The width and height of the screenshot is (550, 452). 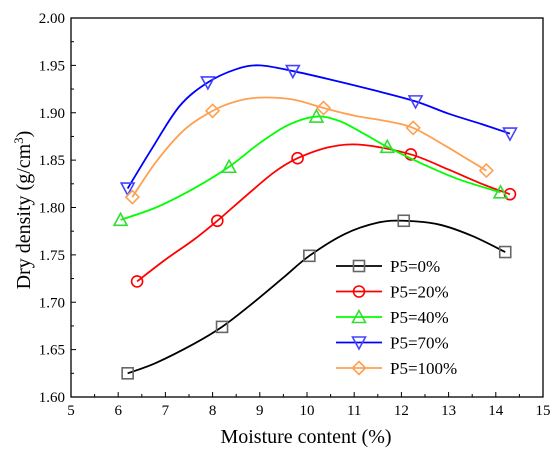 I want to click on y-tick-label: 2.00, so click(x=52, y=19).